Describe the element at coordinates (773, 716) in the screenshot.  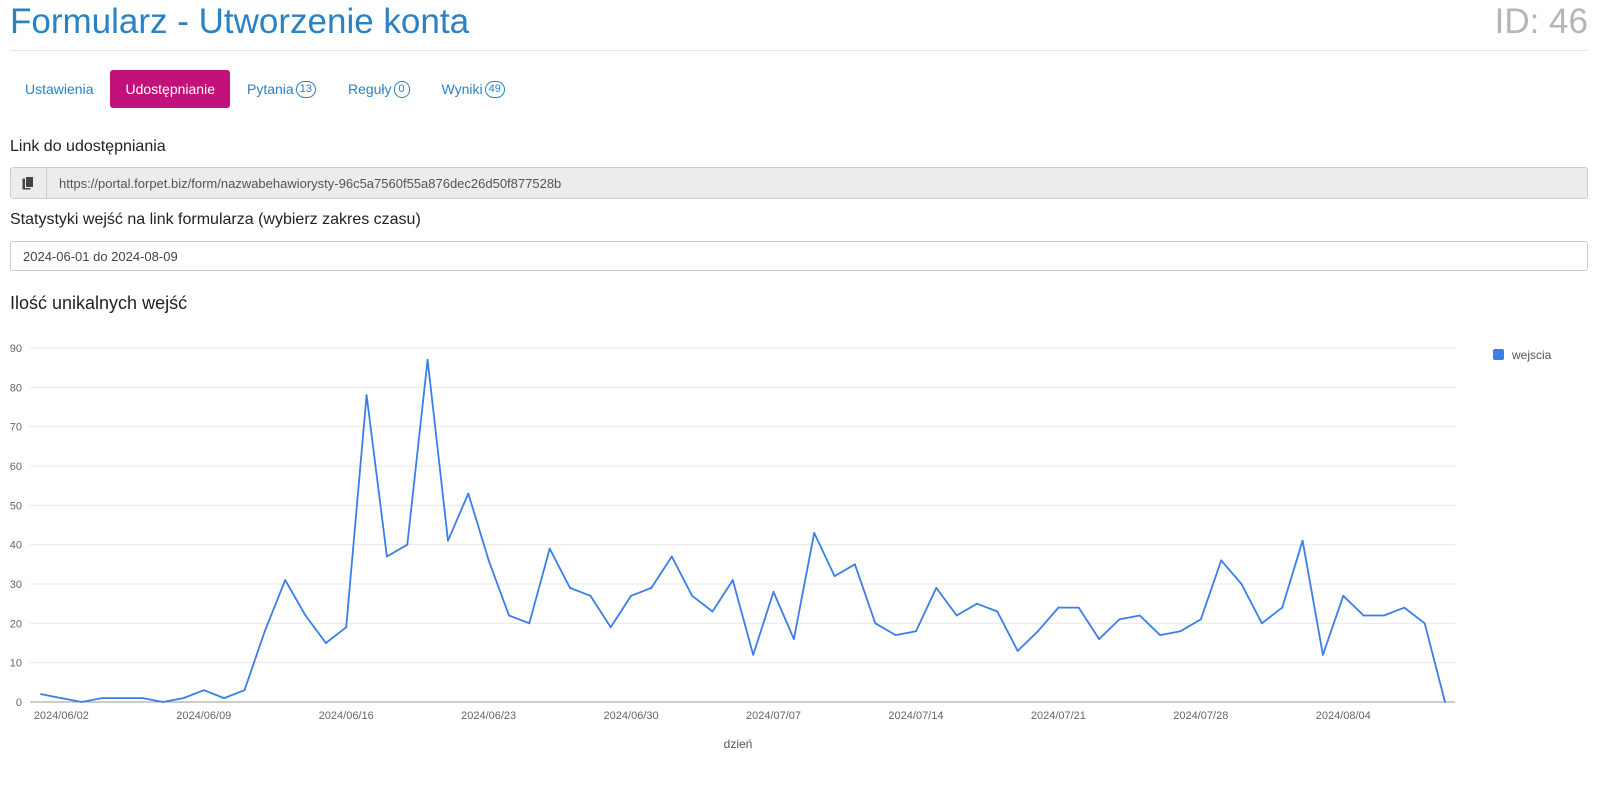
I see `x-tick-label: 2024/07/07` at that location.